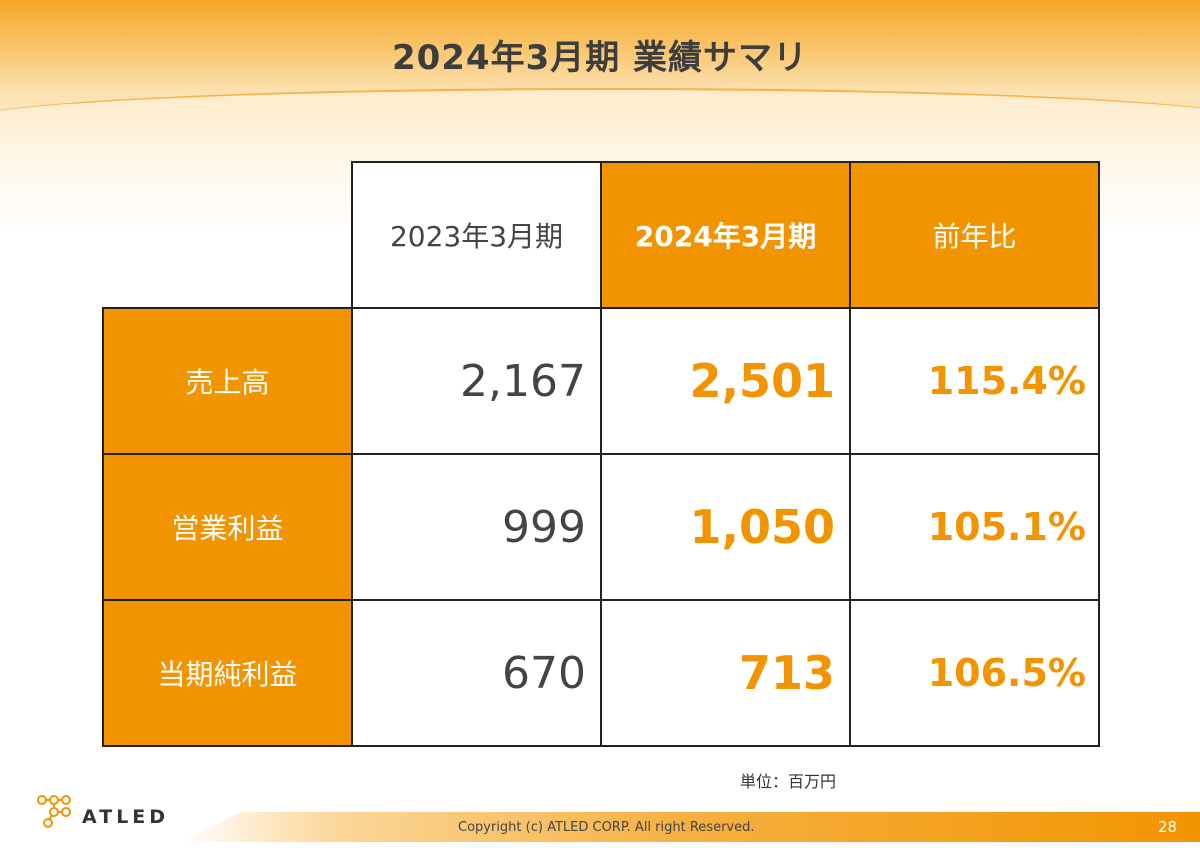  I want to click on table-row: 営業利益 999 1,050 105.1%, so click(601, 527).